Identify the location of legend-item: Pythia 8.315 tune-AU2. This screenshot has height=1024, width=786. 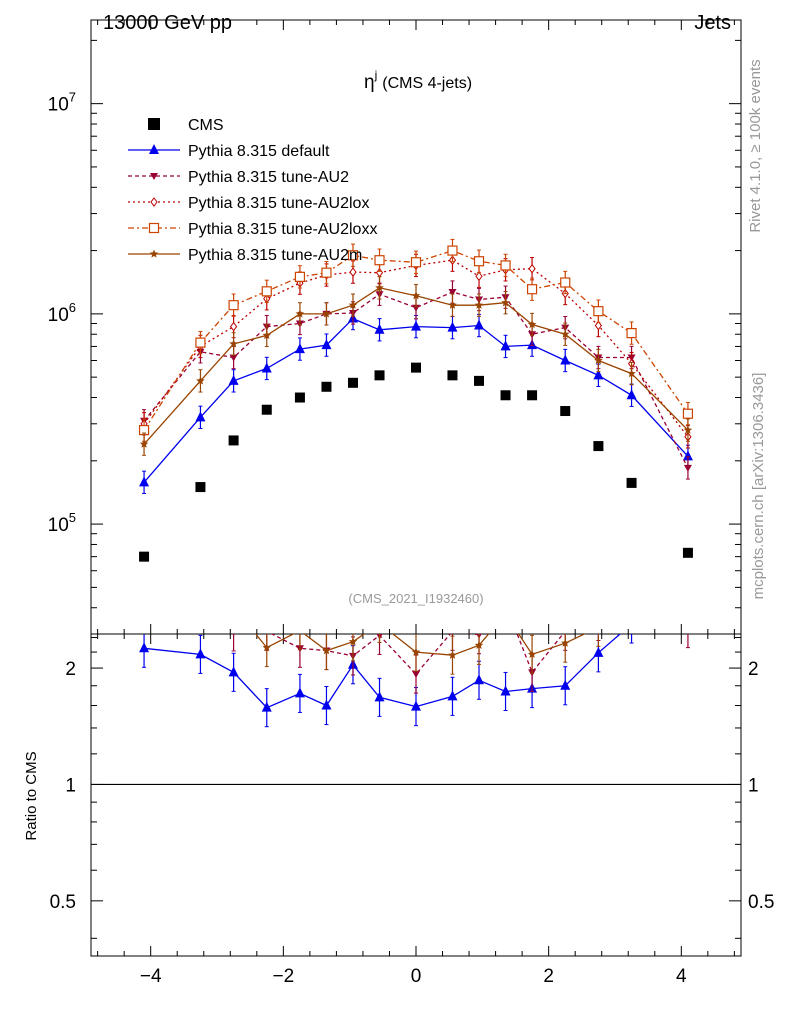
(238, 177).